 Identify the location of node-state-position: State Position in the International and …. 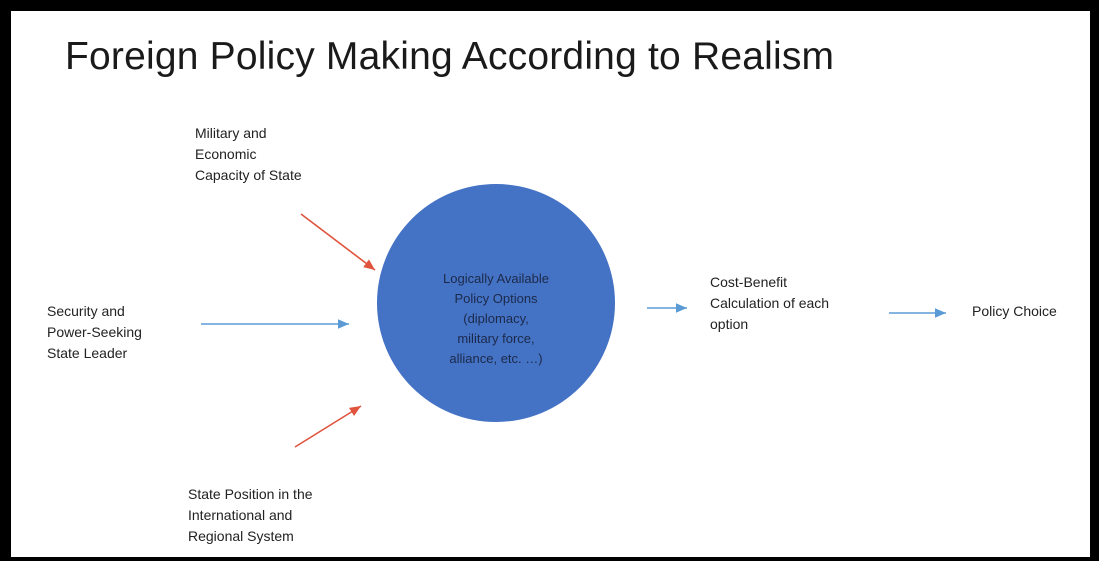
(250, 515).